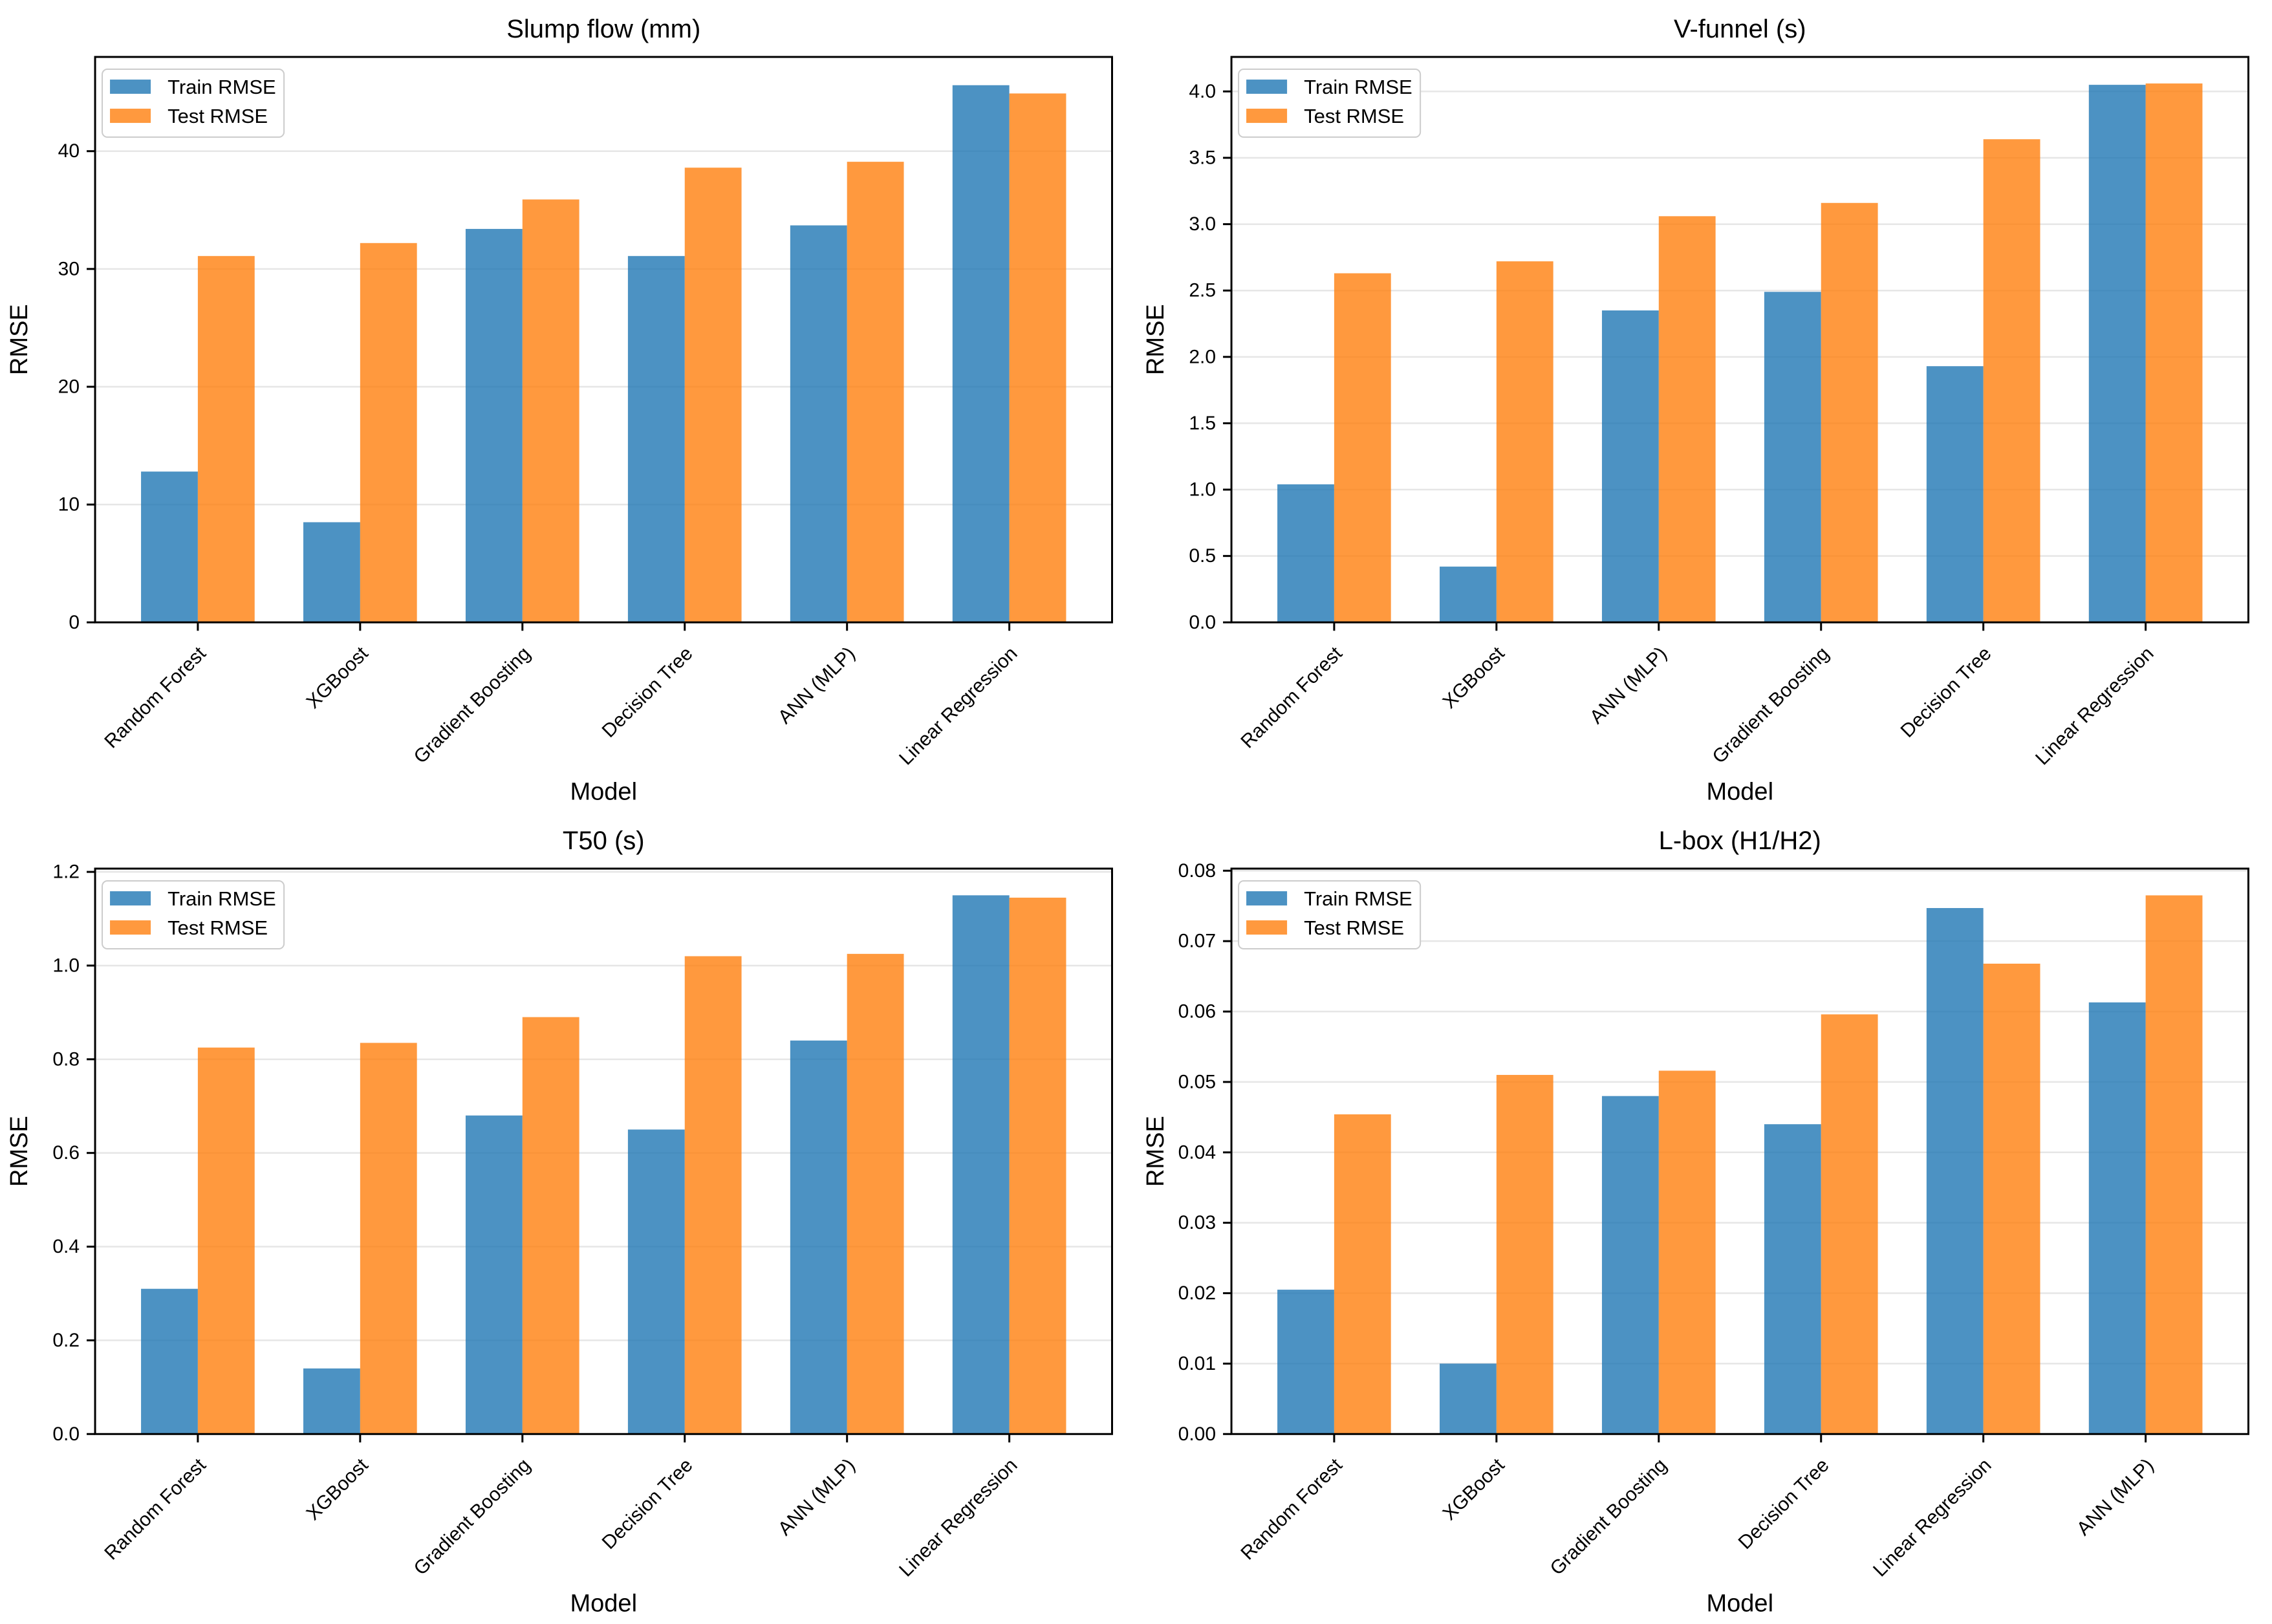 The height and width of the screenshot is (1624, 2272). What do you see at coordinates (1196, 1153) in the screenshot?
I see `y-tick-label: 0.04` at bounding box center [1196, 1153].